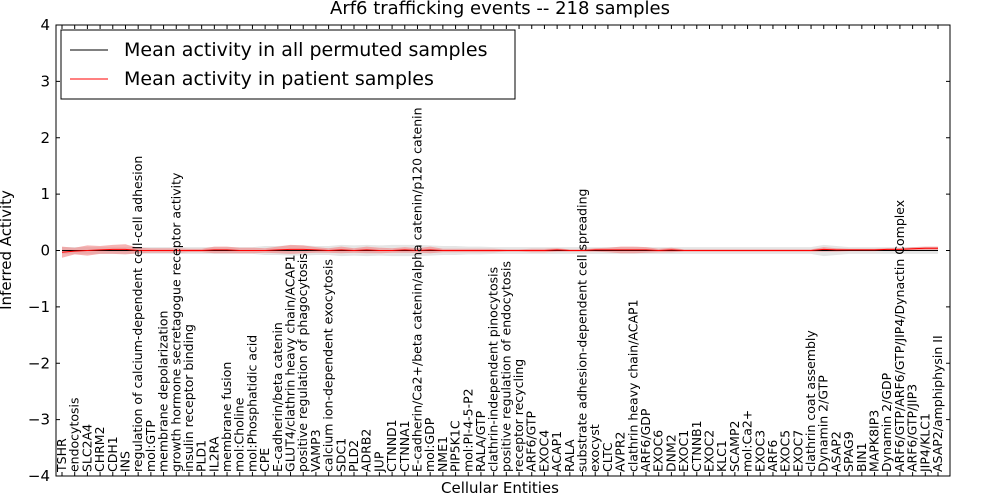 The image size is (1000, 500). What do you see at coordinates (543, 451) in the screenshot?
I see `x-tick-label: EXOC4` at bounding box center [543, 451].